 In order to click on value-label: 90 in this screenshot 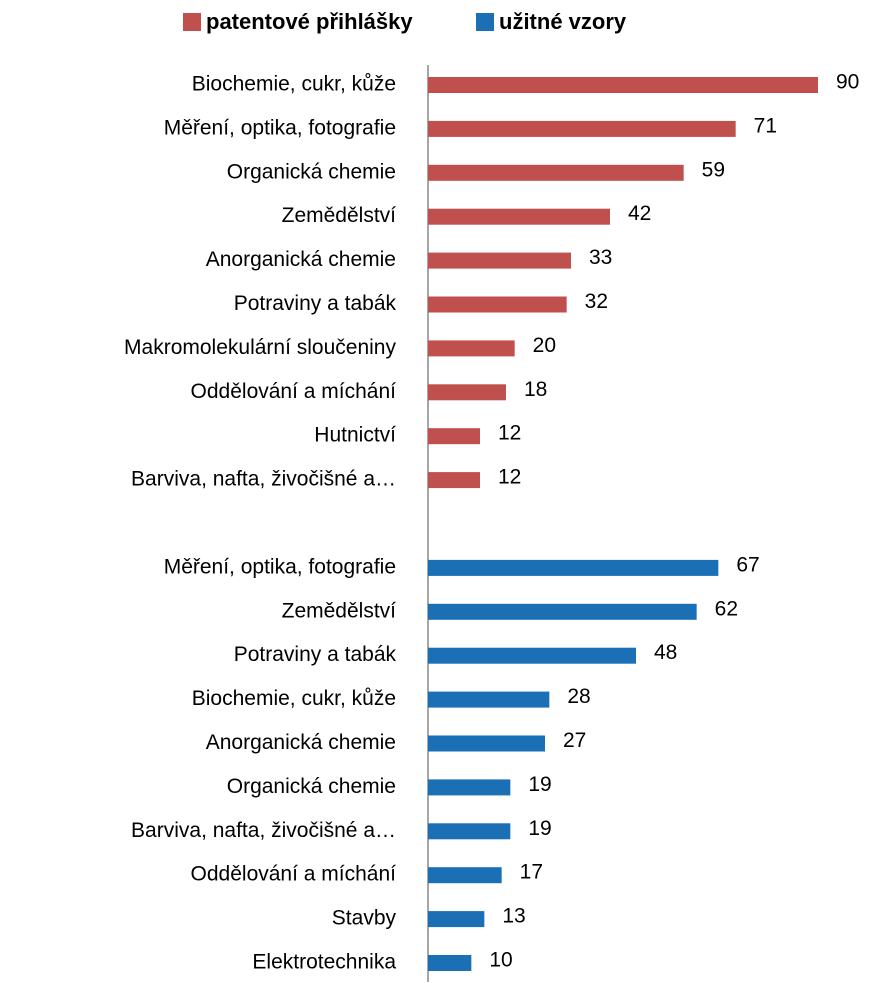, I will do `click(847, 82)`.